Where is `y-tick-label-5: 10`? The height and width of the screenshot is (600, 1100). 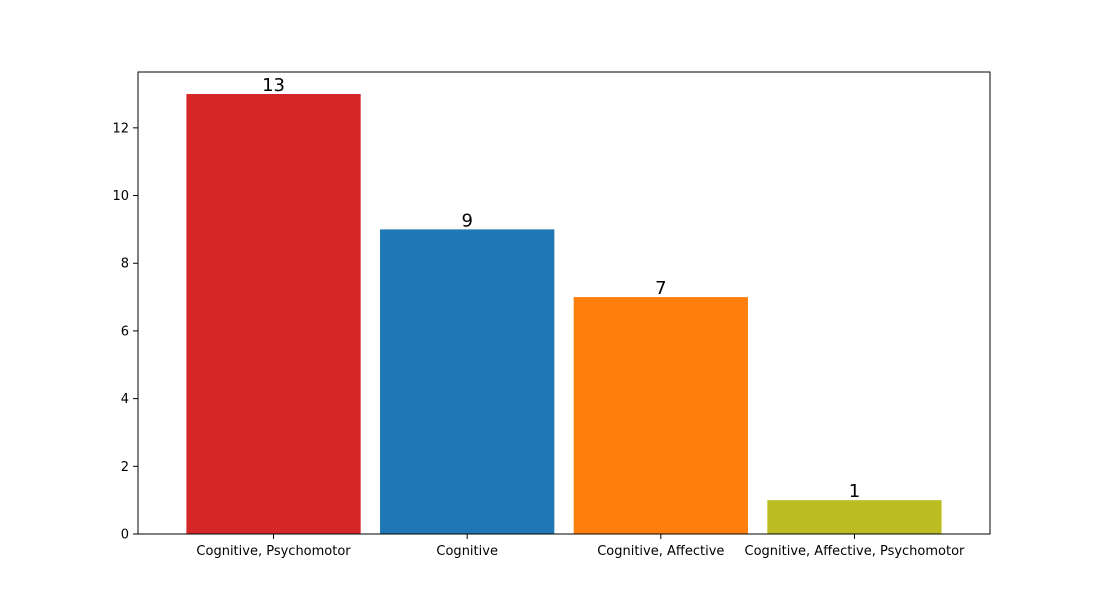 y-tick-label-5: 10 is located at coordinates (120, 196).